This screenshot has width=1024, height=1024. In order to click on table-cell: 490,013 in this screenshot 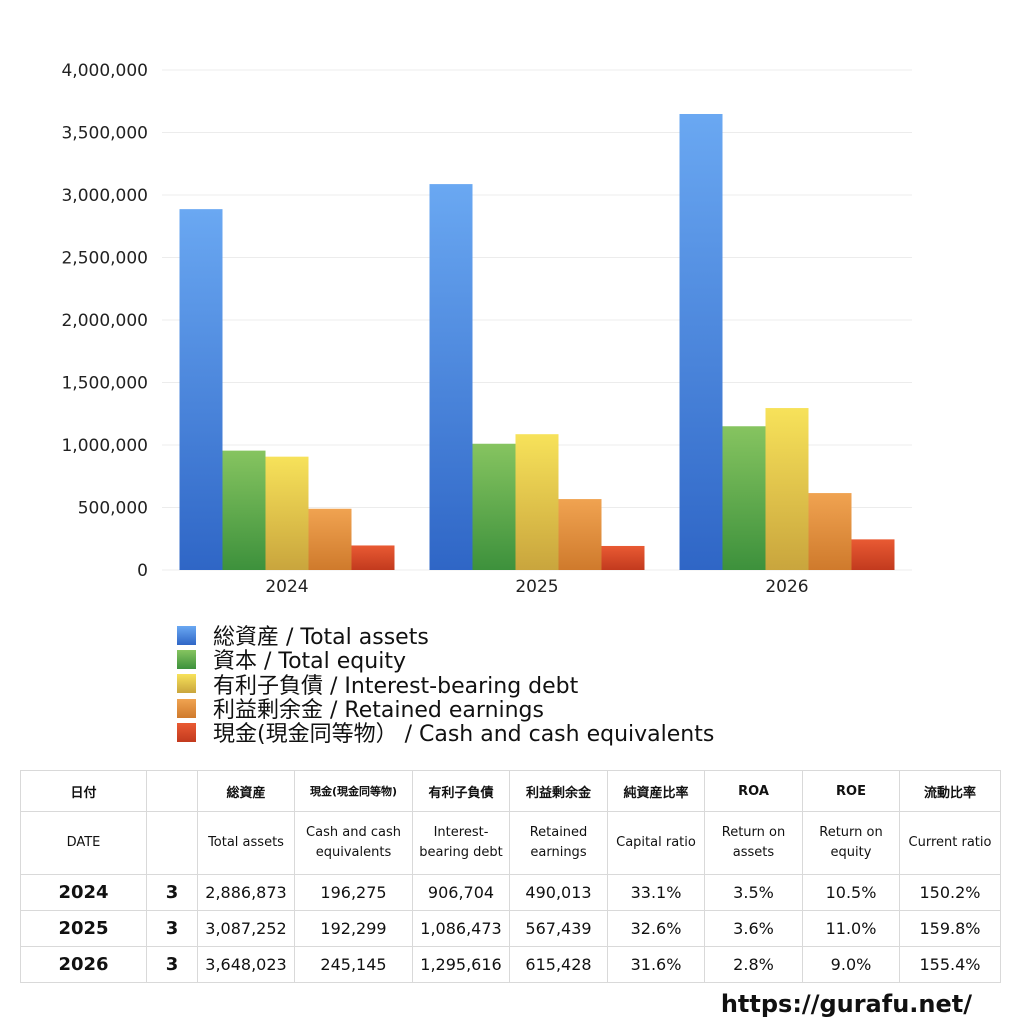, I will do `click(558, 892)`.